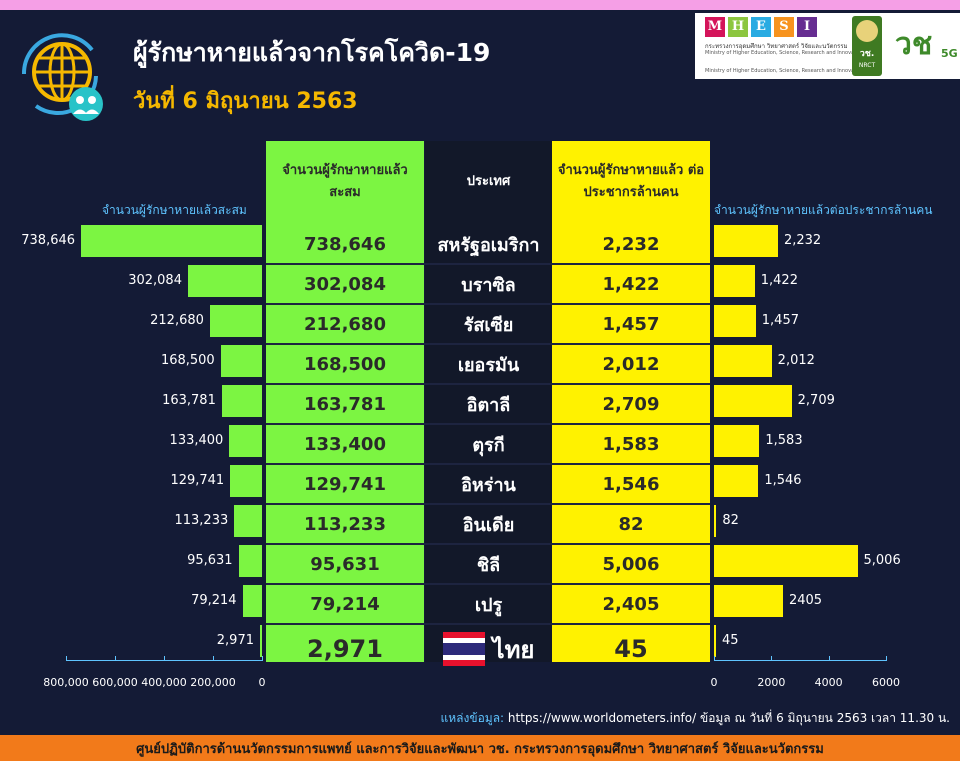 This screenshot has height=761, width=960. I want to click on table-cell-per-million: 1,546, so click(631, 484).